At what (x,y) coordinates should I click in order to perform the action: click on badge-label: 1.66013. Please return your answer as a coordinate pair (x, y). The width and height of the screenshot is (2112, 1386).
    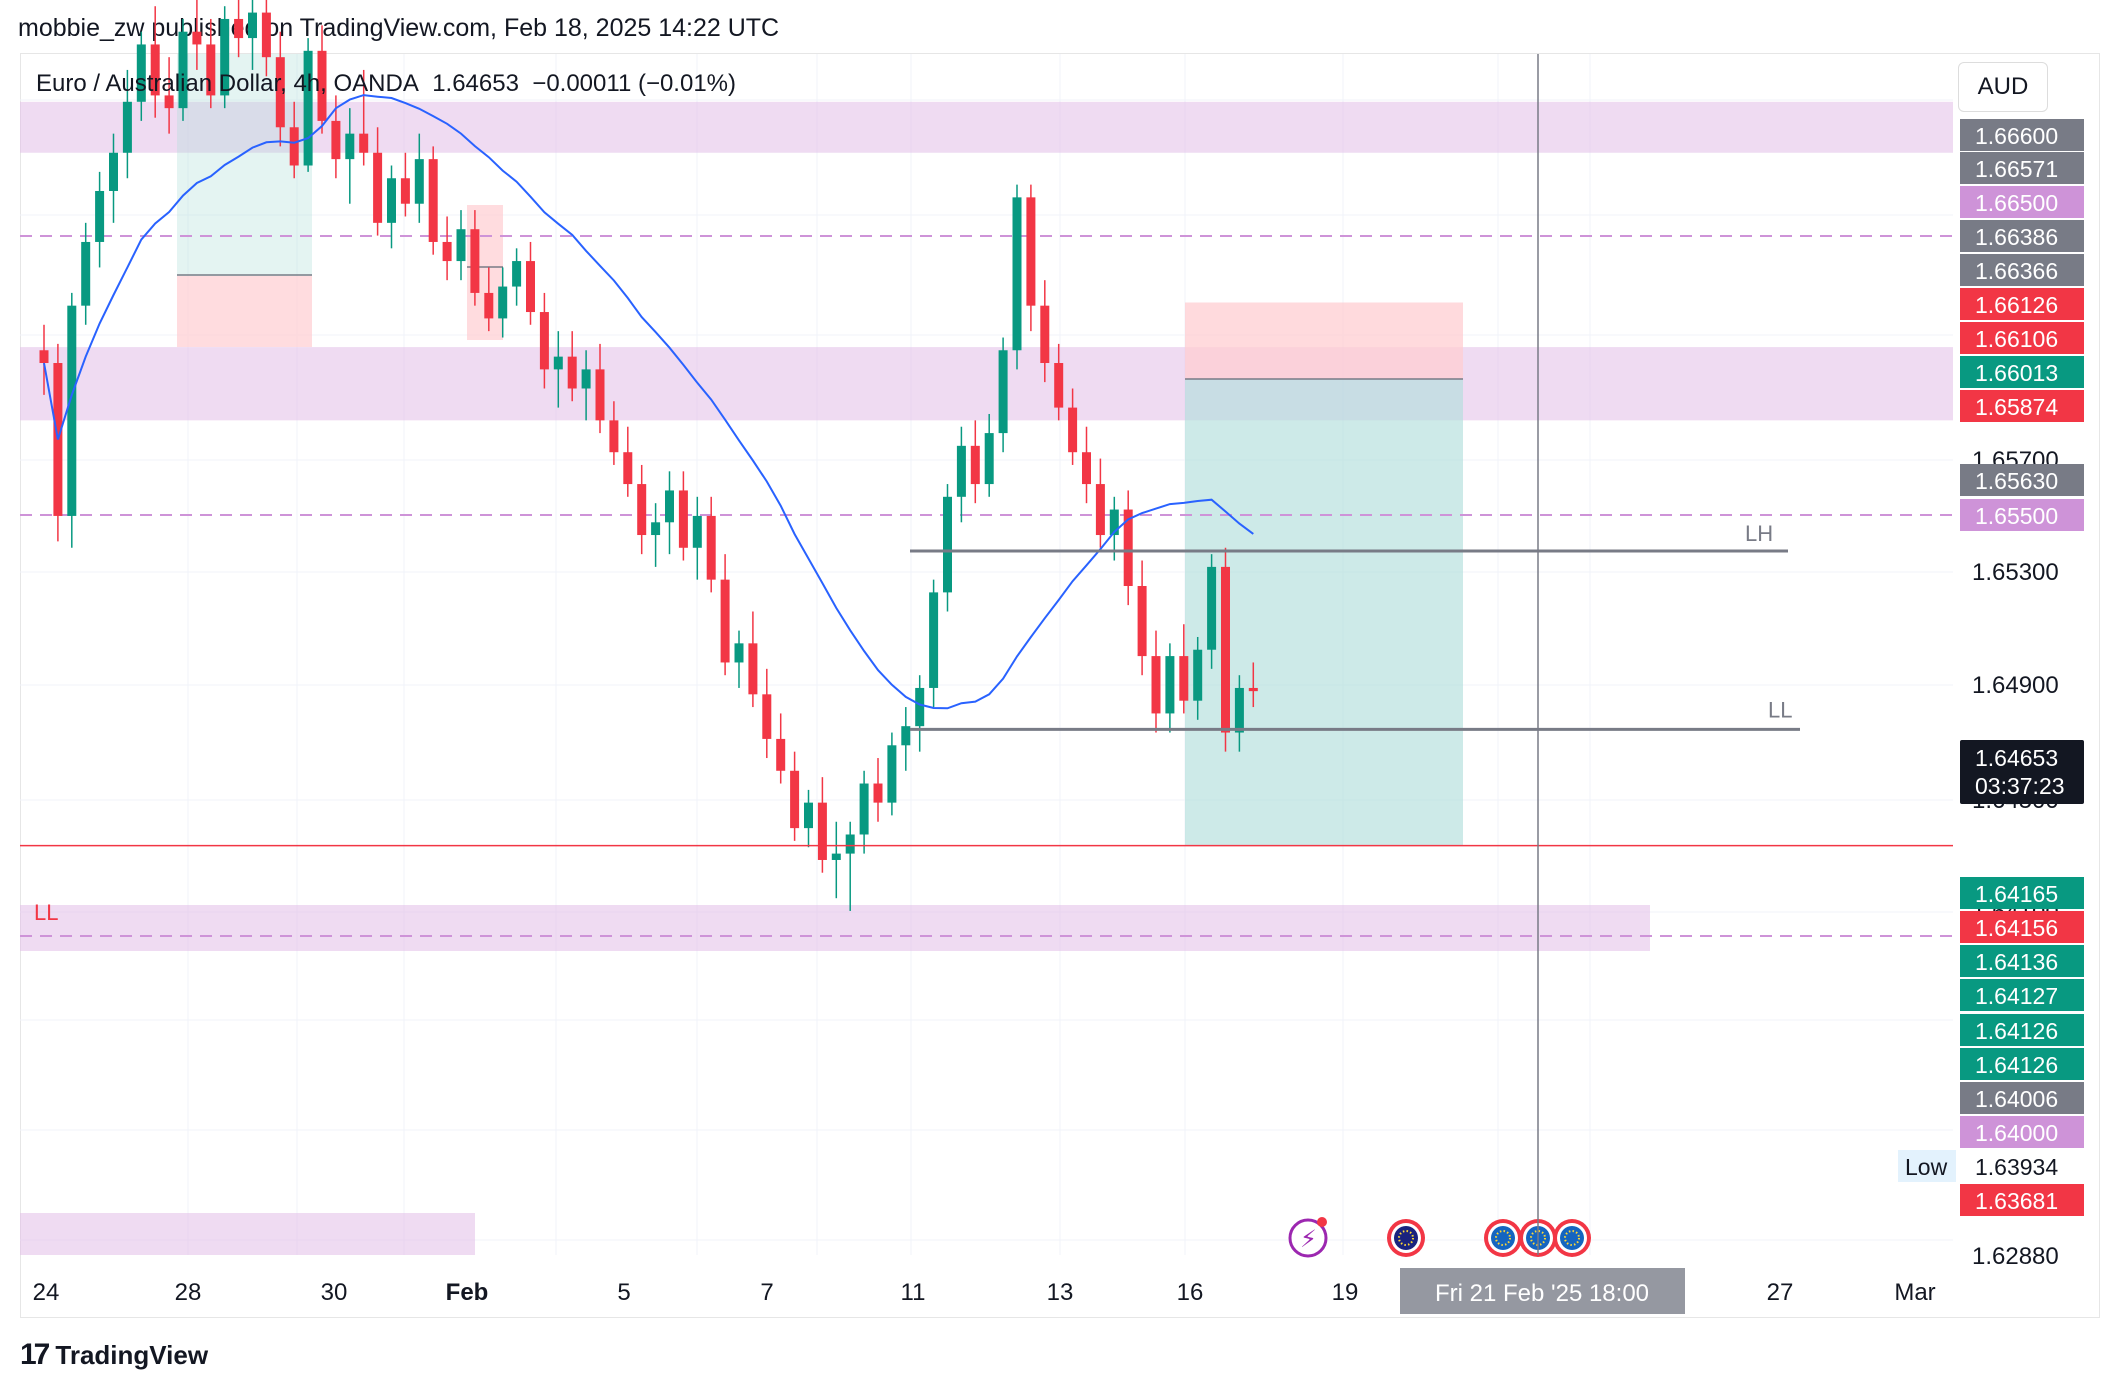
    Looking at the image, I should click on (2016, 373).